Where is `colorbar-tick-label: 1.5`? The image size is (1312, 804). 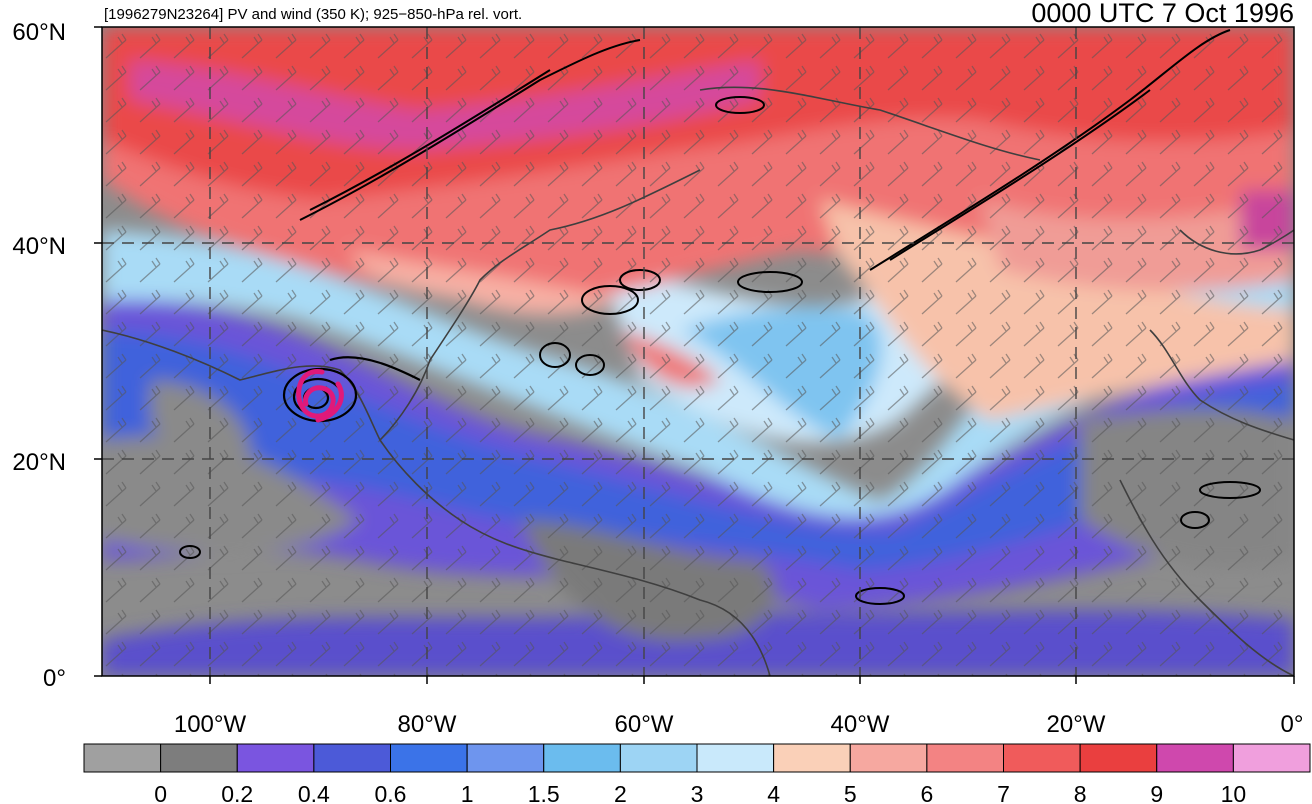 colorbar-tick-label: 1.5 is located at coordinates (544, 792).